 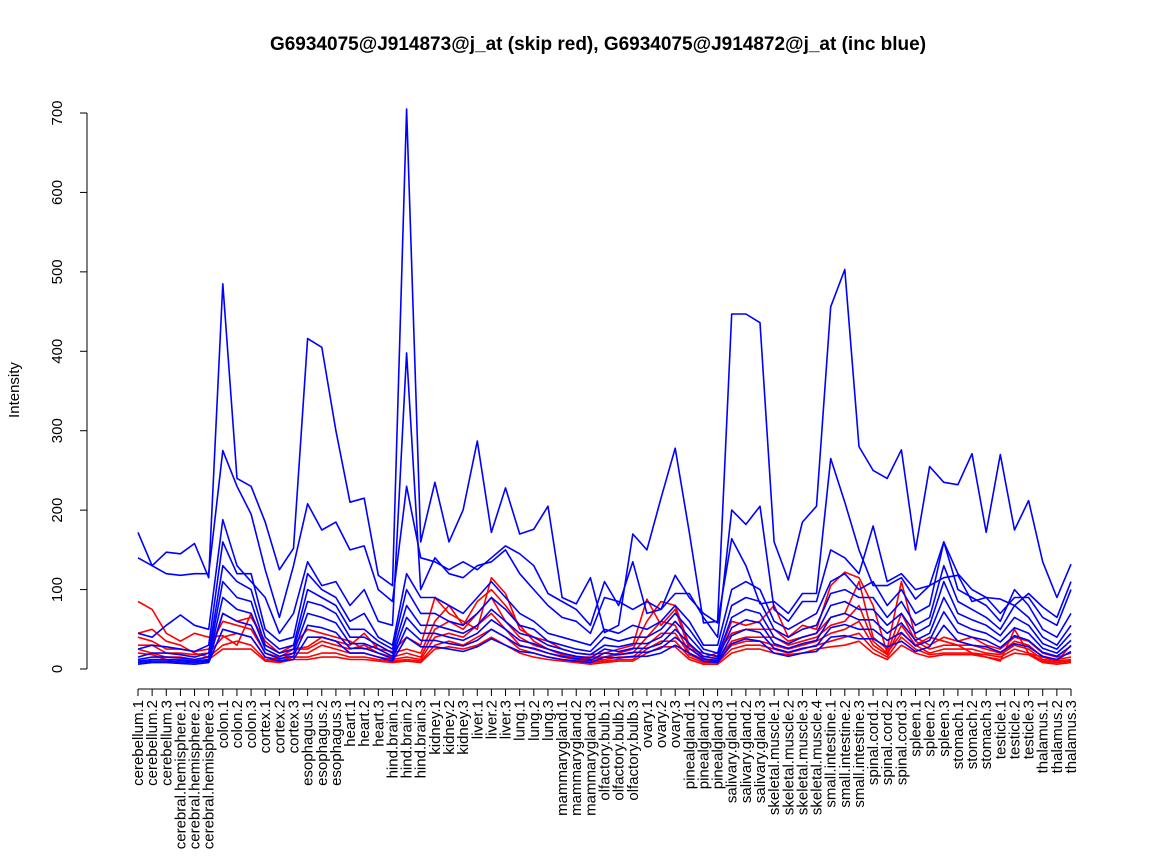 I want to click on x-tick-label: lung.2, so click(x=534, y=720).